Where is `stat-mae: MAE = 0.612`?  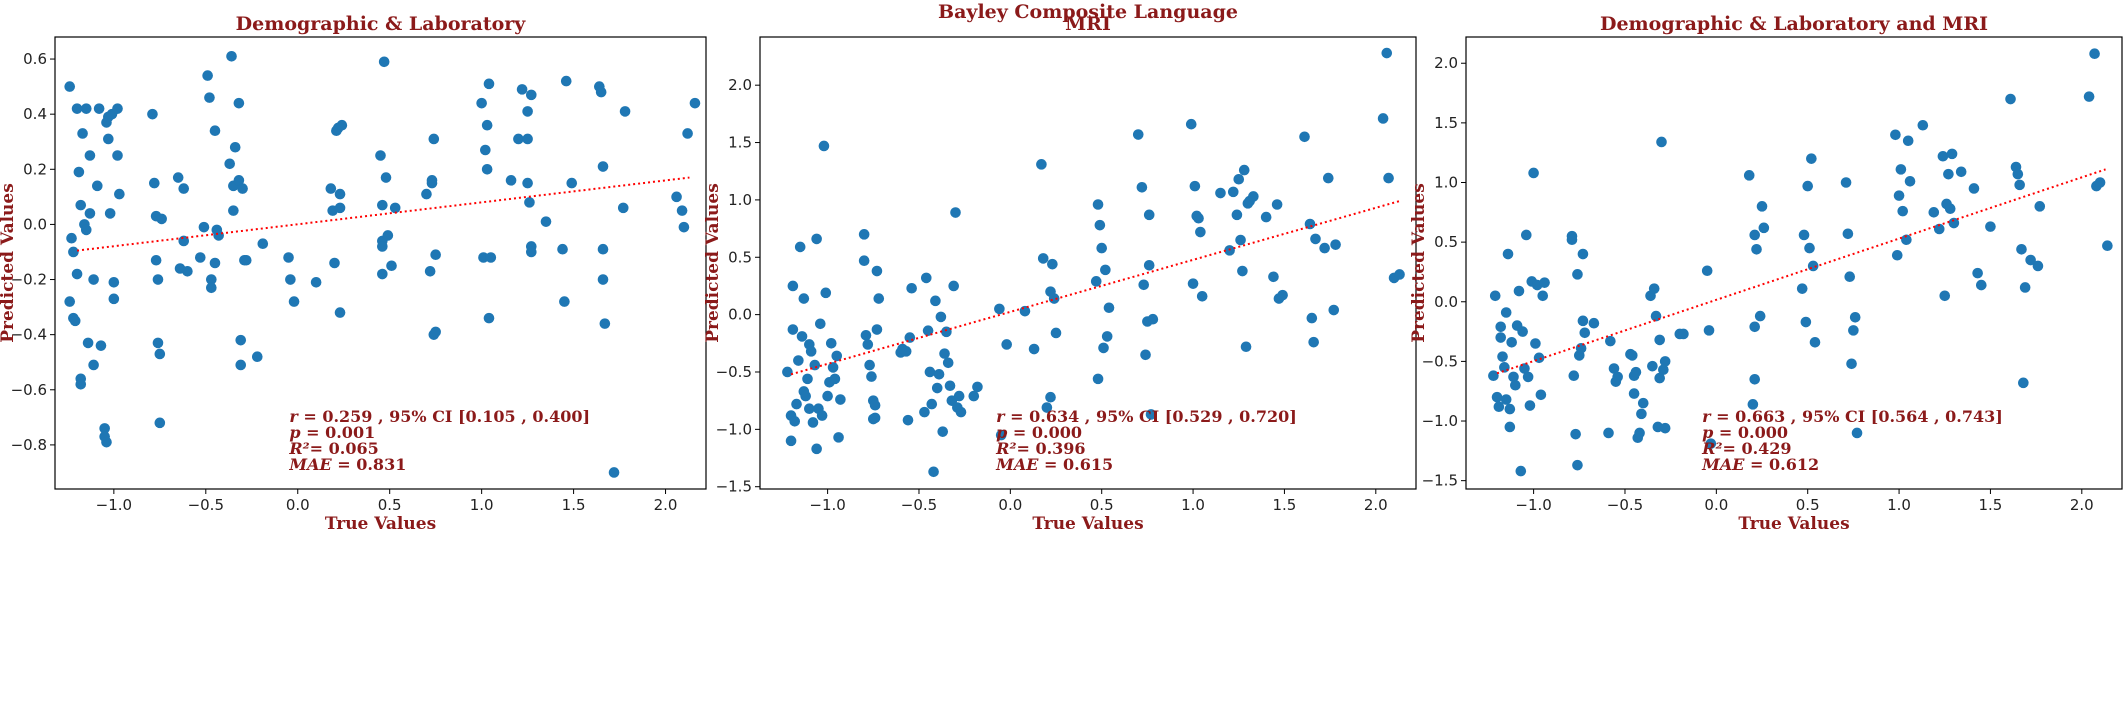
stat-mae: MAE = 0.612 is located at coordinates (1760, 464).